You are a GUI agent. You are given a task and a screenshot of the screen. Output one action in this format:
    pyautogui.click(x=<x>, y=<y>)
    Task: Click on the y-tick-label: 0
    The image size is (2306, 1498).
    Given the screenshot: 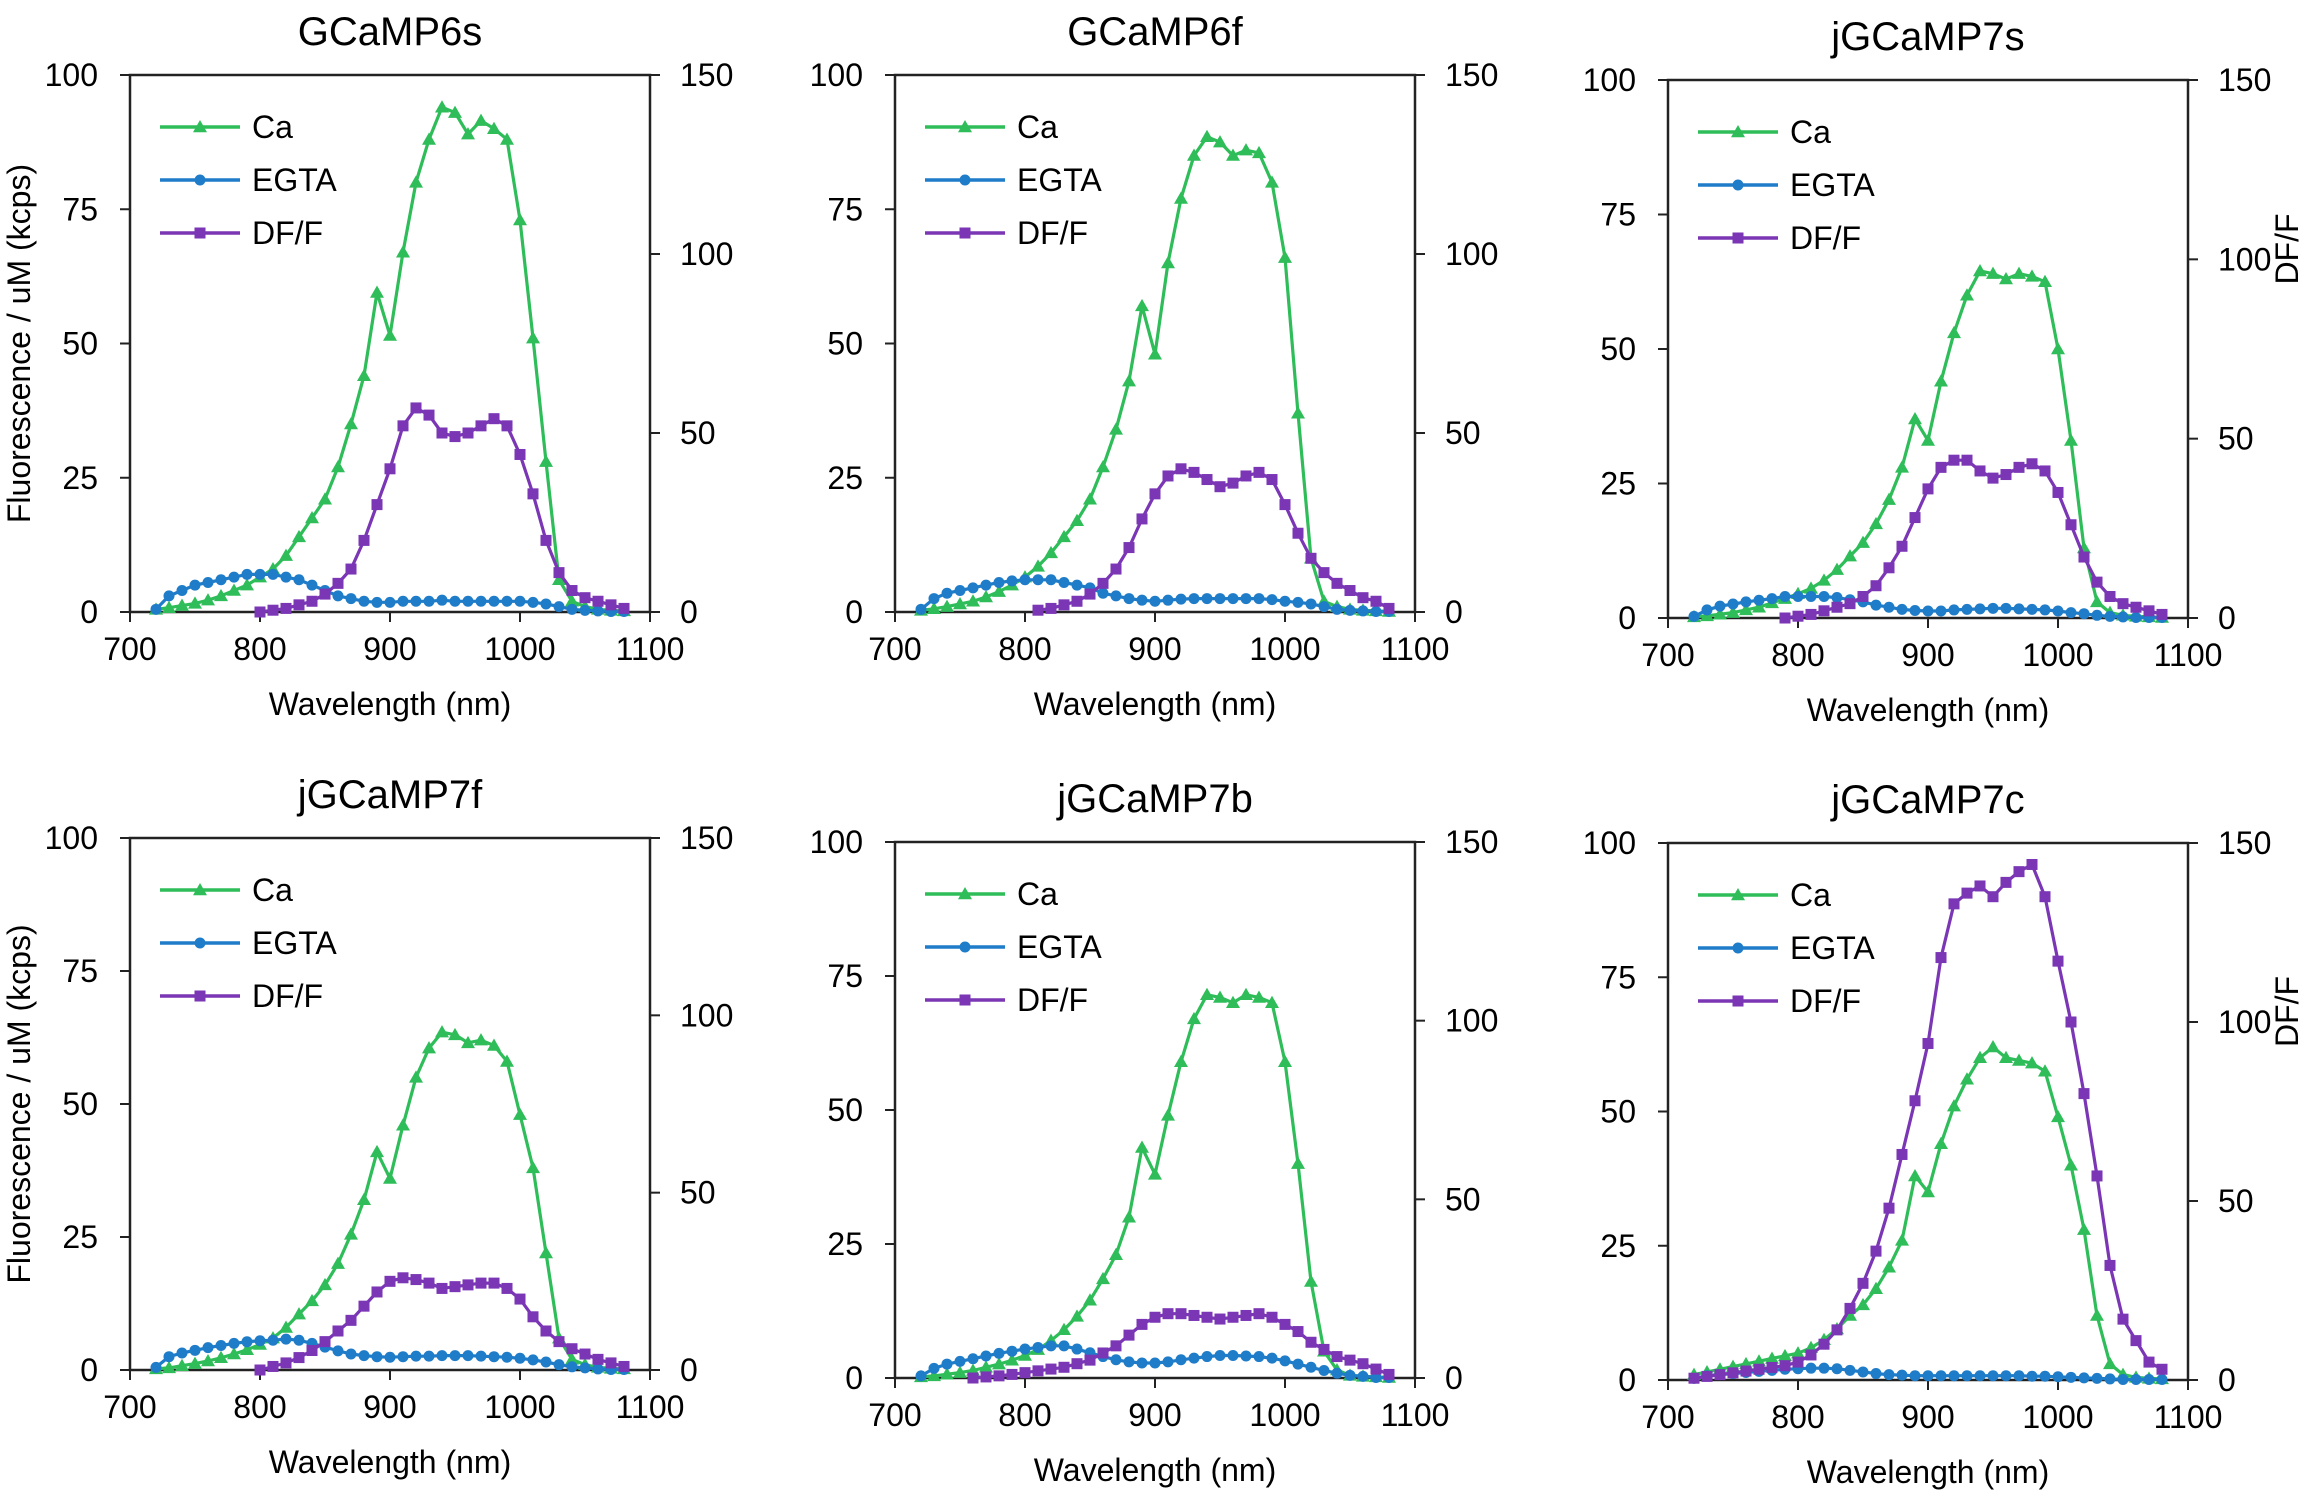 What is the action you would take?
    pyautogui.click(x=854, y=1378)
    